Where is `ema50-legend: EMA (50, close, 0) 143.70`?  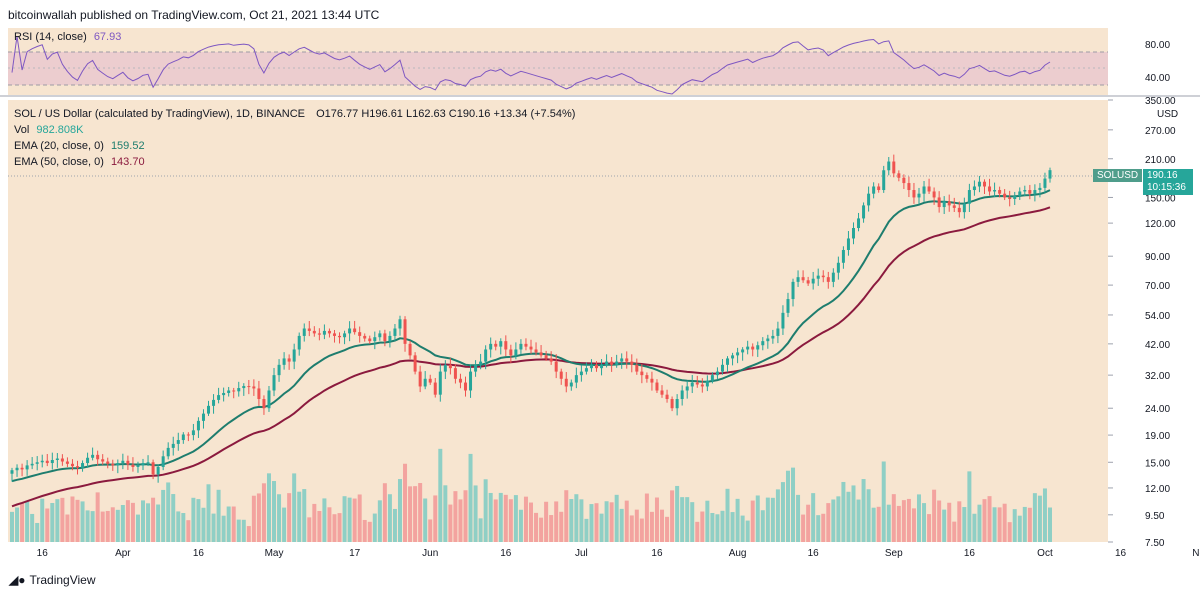
ema50-legend: EMA (50, close, 0) 143.70 is located at coordinates (79, 162).